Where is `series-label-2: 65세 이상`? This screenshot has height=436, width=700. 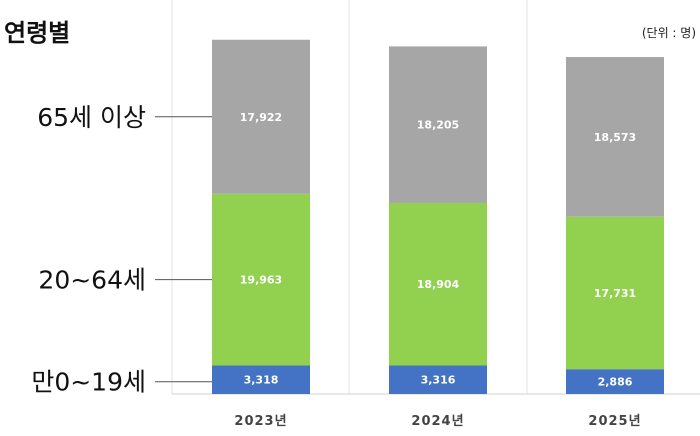 series-label-2: 65세 이상 is located at coordinates (91, 117).